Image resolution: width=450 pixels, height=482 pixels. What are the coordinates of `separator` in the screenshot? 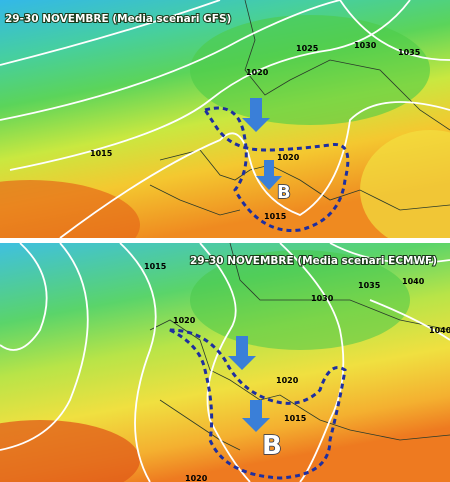 It's located at (225, 240).